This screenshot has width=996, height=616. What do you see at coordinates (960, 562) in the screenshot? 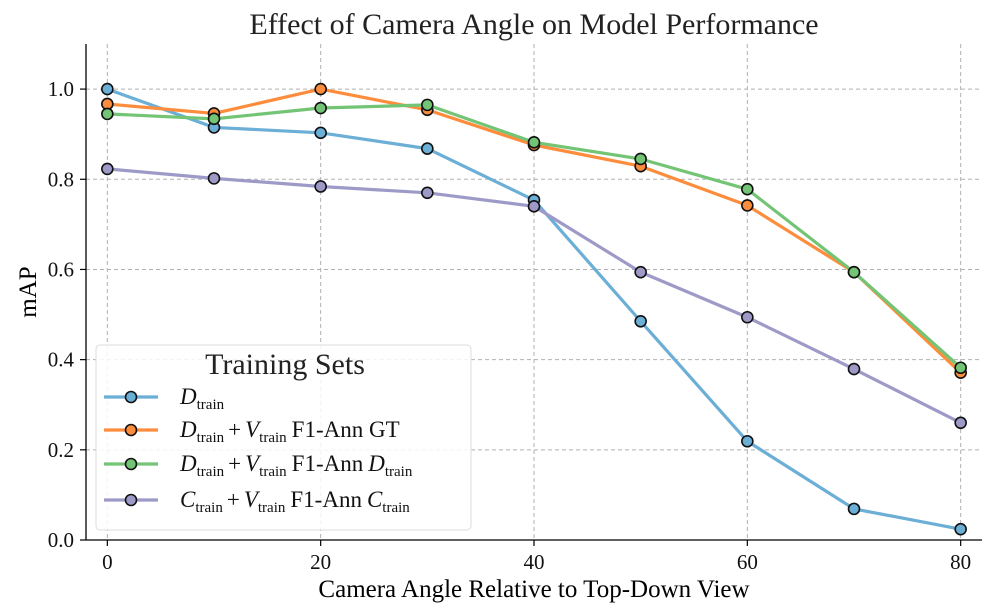
I see `x-tick-label: 80` at bounding box center [960, 562].